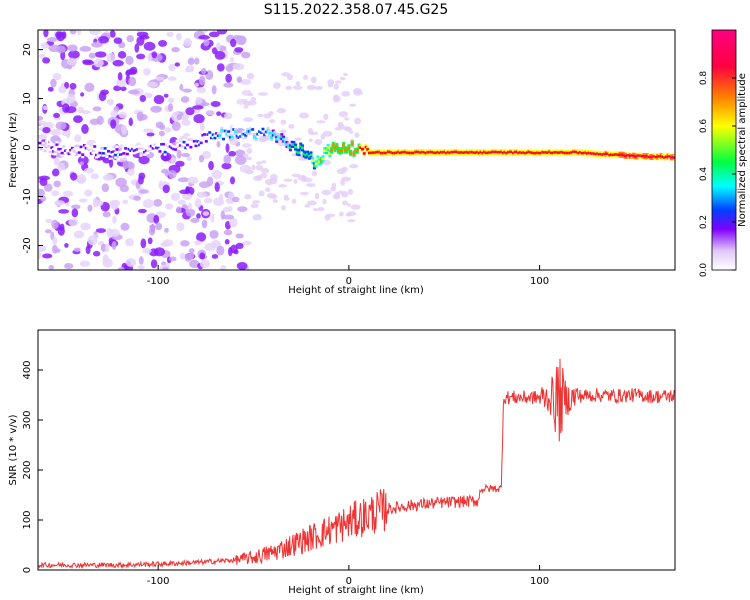 This screenshot has width=750, height=600. Describe the element at coordinates (724, 150) in the screenshot. I see `colorbar-gradient` at that location.